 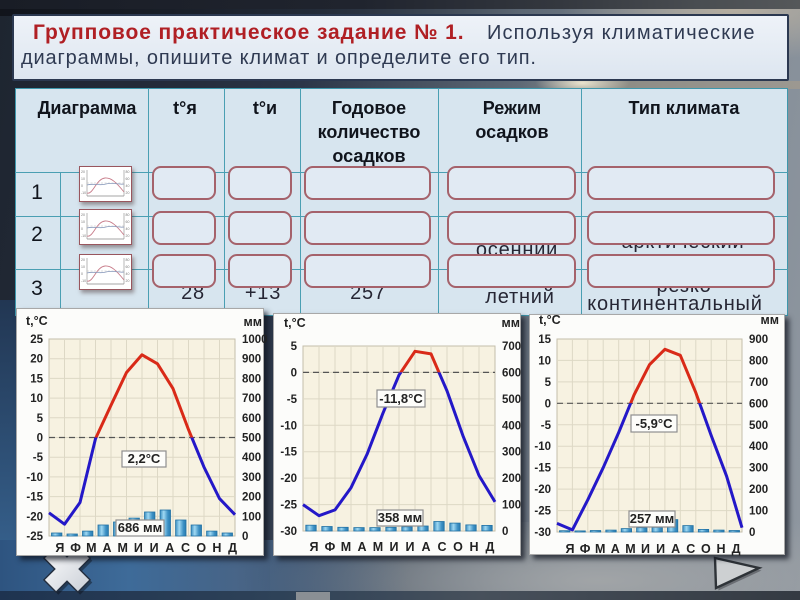 I want to click on svg-text: 1000, so click(x=255, y=340).